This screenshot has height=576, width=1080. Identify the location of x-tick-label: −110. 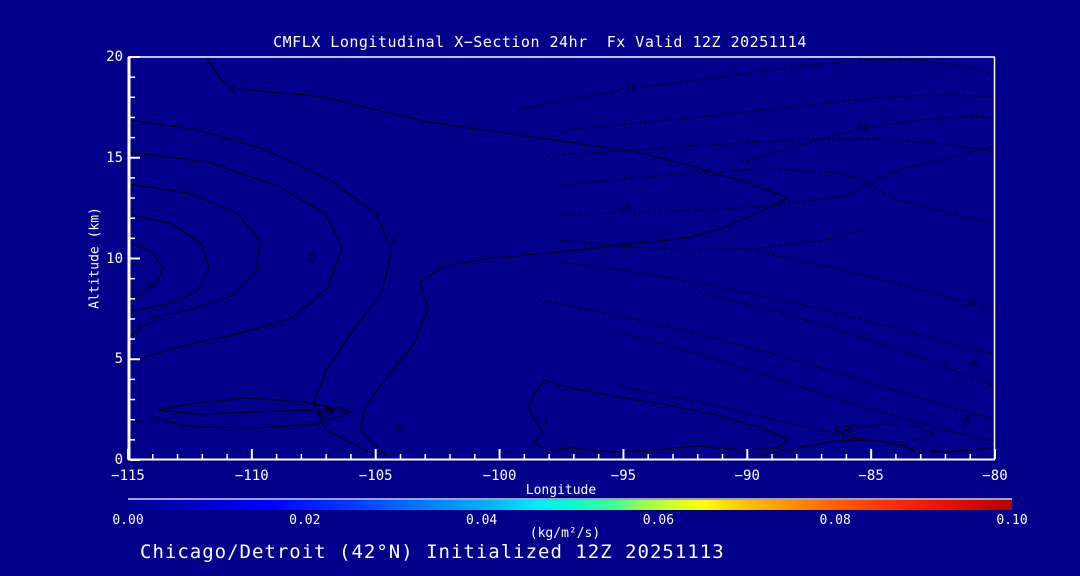
(251, 476).